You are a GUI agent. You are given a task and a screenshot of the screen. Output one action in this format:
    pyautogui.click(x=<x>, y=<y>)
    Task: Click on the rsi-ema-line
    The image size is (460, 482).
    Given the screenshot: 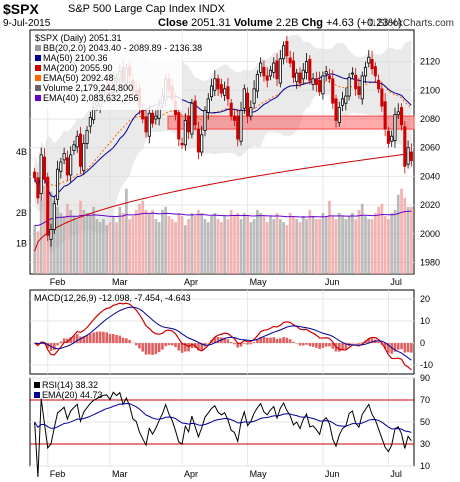 What is the action you would take?
    pyautogui.click(x=223, y=417)
    